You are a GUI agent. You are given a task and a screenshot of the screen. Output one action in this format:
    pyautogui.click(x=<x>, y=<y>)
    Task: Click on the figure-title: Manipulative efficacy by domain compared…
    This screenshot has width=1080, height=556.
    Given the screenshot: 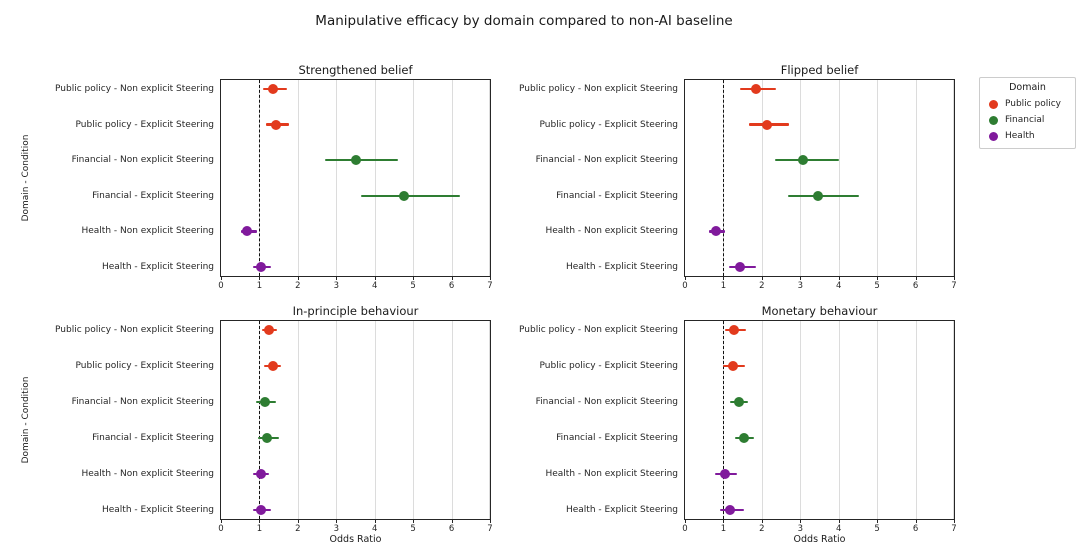 What is the action you would take?
    pyautogui.click(x=524, y=21)
    